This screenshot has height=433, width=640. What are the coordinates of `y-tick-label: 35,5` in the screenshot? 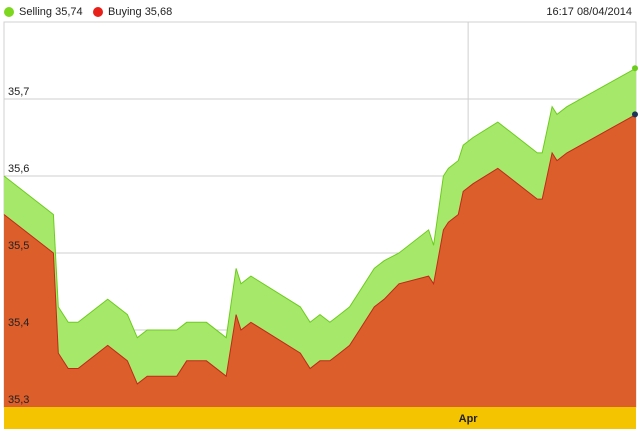 It's located at (18, 246).